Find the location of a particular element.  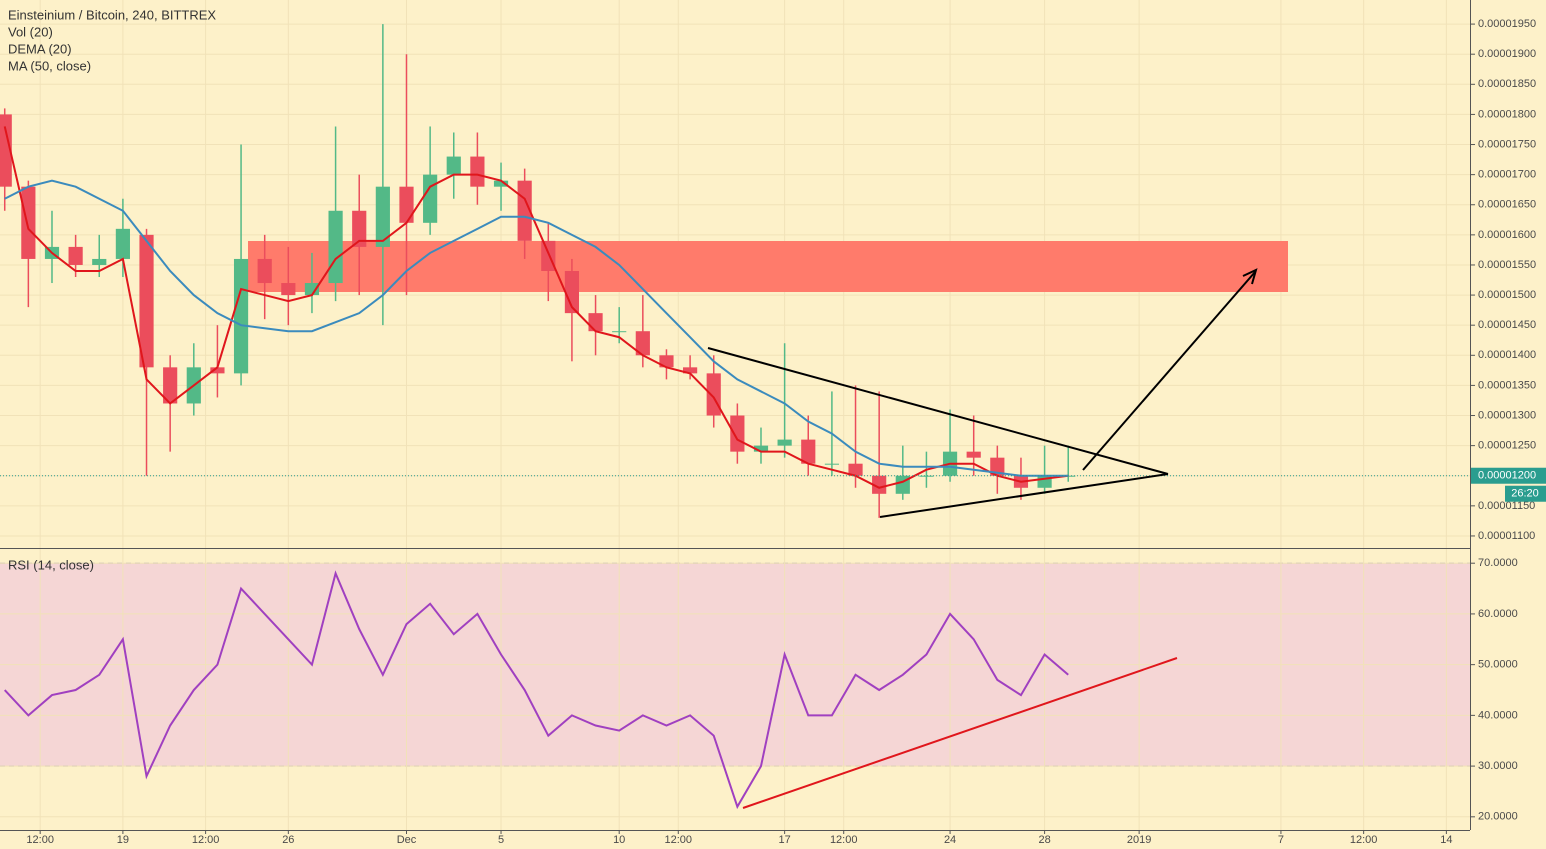

last-price-box is located at coordinates (1508, 475).